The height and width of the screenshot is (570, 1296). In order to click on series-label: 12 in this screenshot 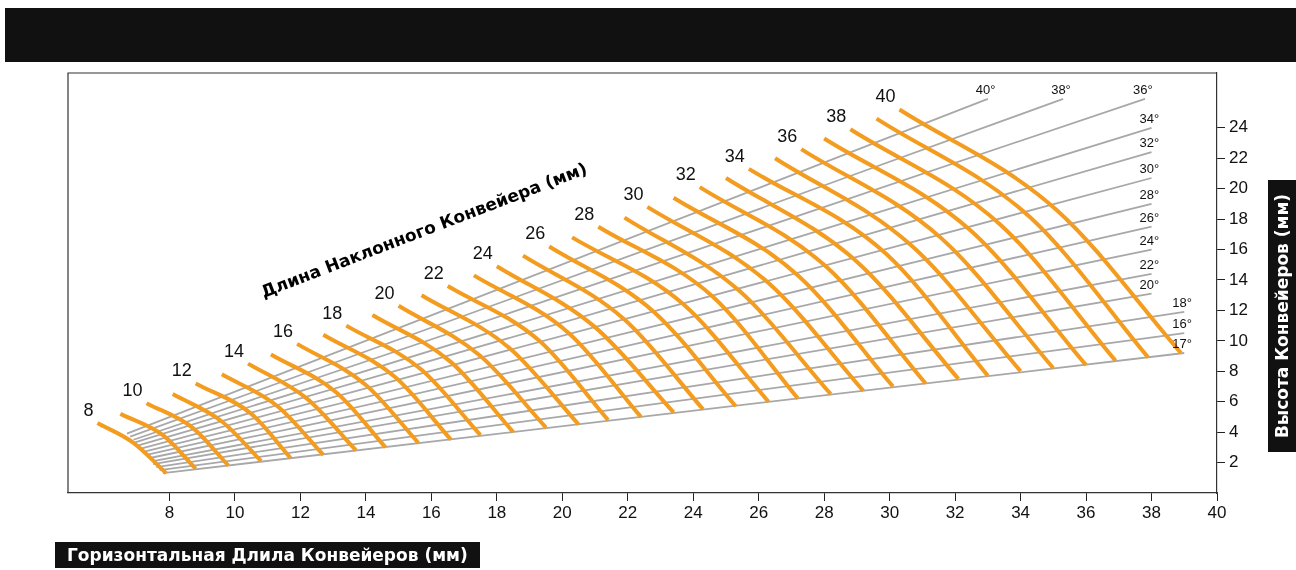, I will do `click(181, 370)`.